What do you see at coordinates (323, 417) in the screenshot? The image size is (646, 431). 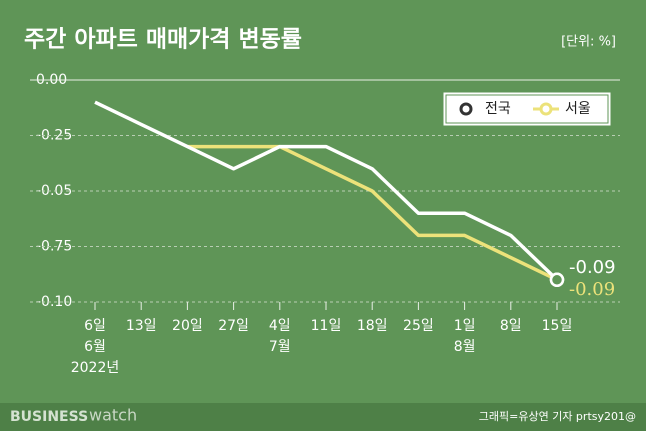 I see `footer` at bounding box center [323, 417].